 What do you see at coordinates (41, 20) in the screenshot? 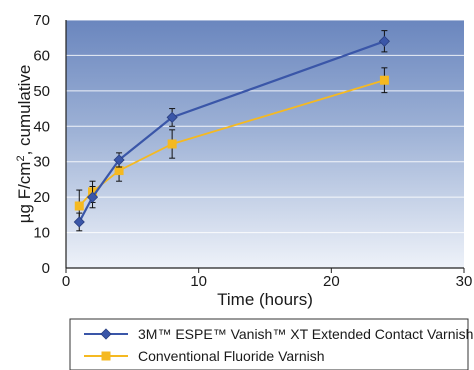
I see `y-tick-label-7: 70` at bounding box center [41, 20].